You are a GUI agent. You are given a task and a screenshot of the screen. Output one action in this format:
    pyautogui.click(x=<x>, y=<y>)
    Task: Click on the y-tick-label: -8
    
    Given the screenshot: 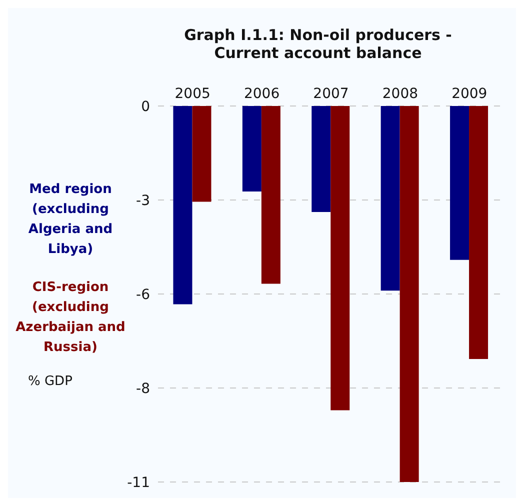 What is the action you would take?
    pyautogui.click(x=143, y=388)
    